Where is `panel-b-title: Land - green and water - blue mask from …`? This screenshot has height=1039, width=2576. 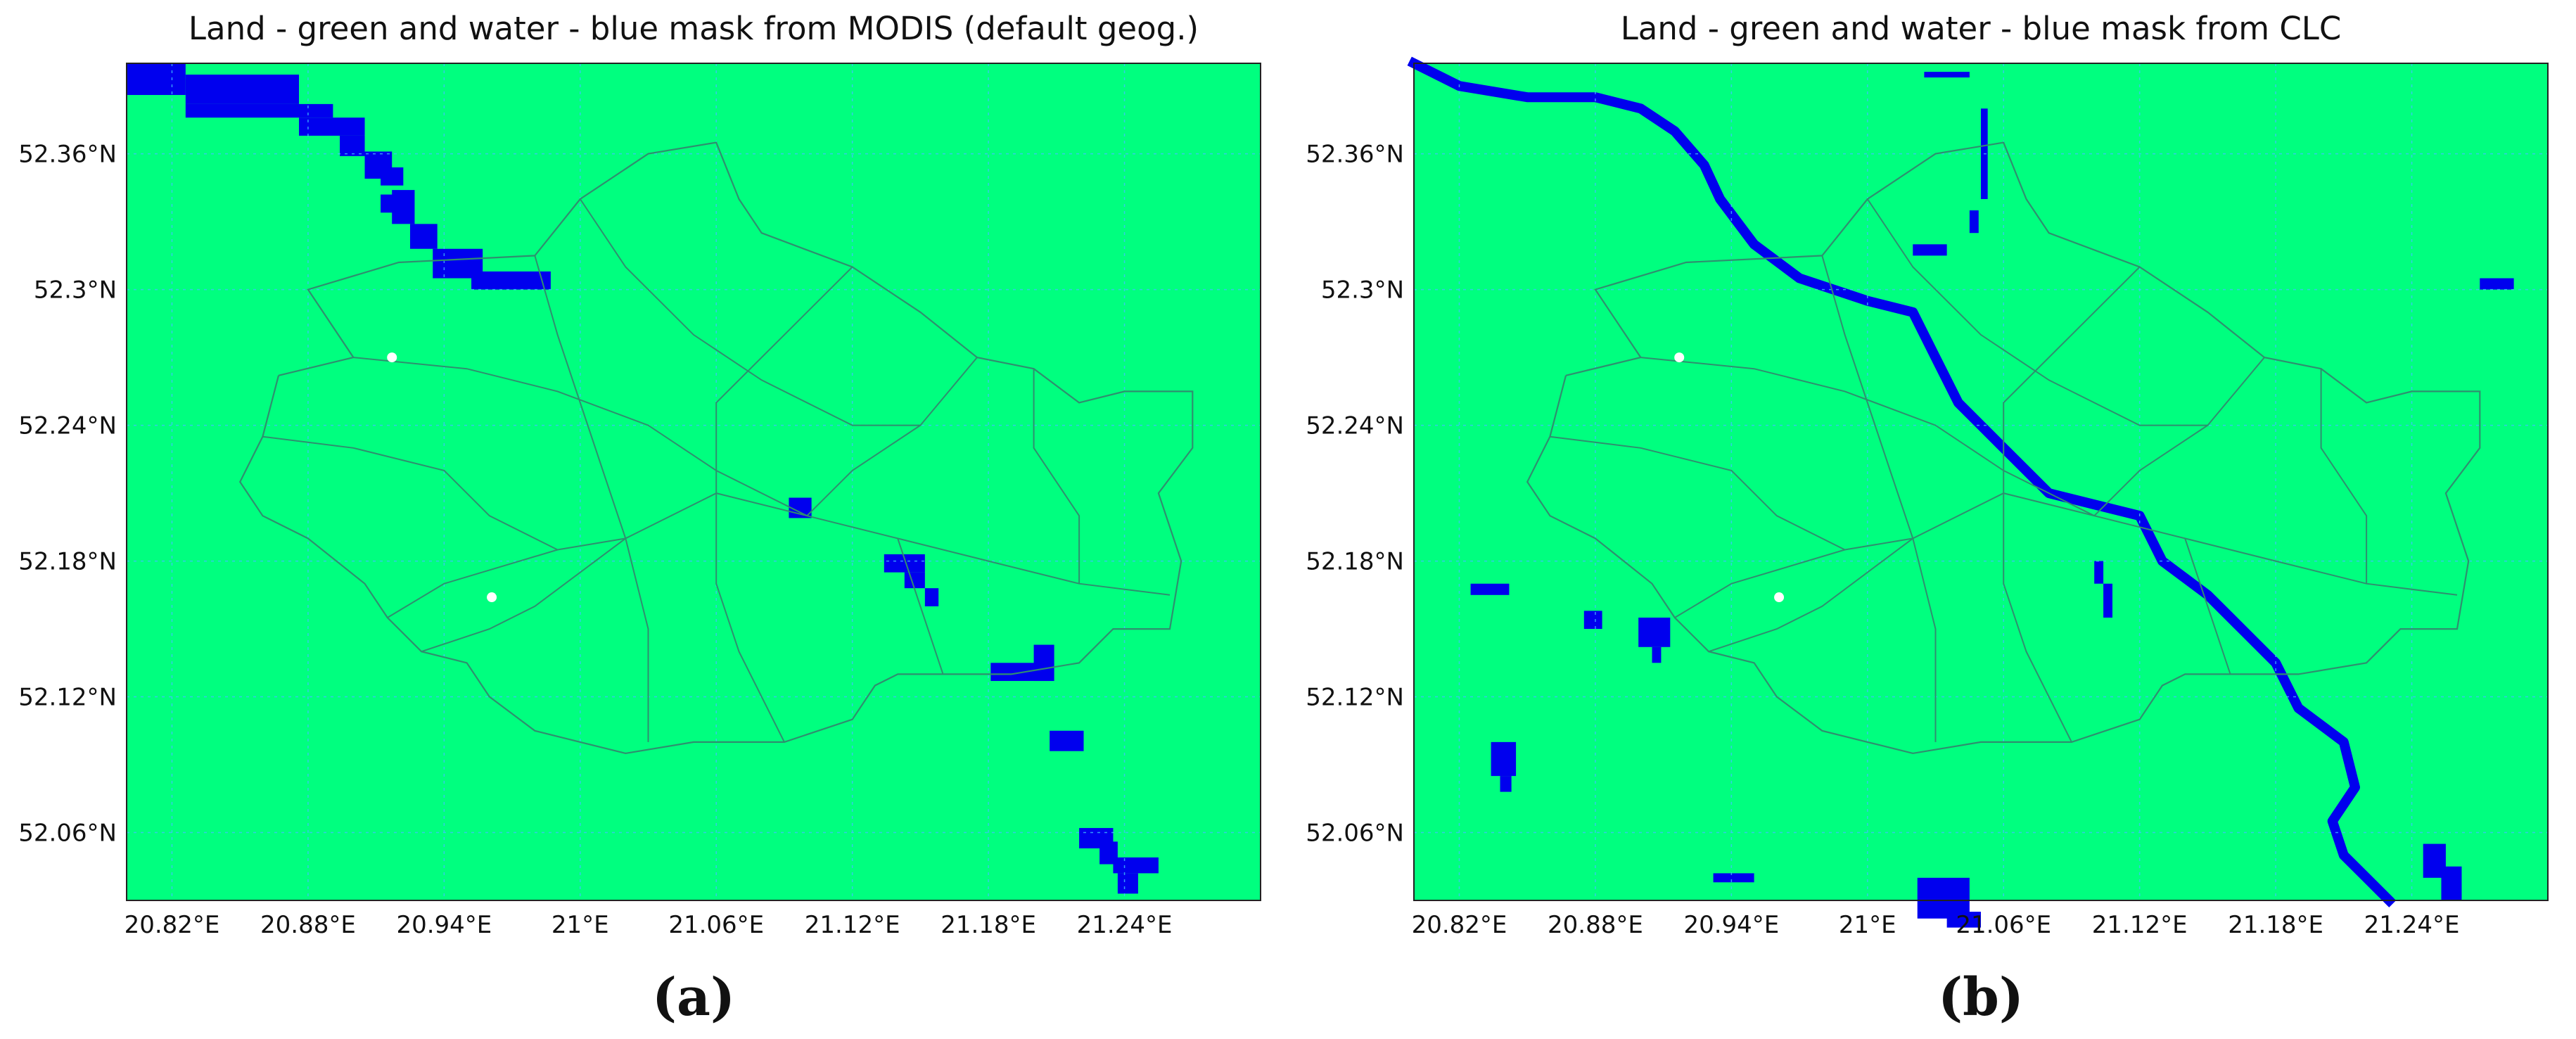
panel-b-title: Land - green and water - blue mask from … is located at coordinates (1981, 29).